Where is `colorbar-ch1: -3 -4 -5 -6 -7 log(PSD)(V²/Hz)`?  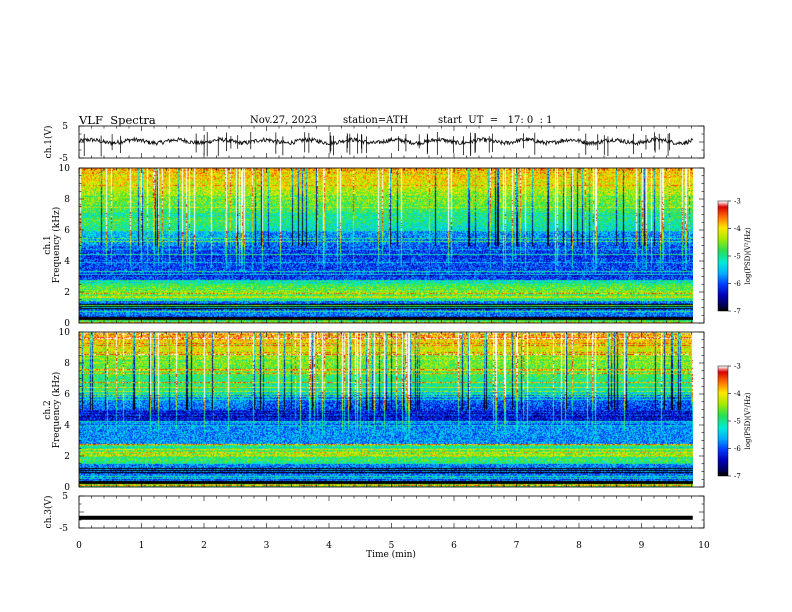
colorbar-ch1: -3 -4 -5 -6 -7 log(PSD)(V²/Hz) is located at coordinates (734, 257).